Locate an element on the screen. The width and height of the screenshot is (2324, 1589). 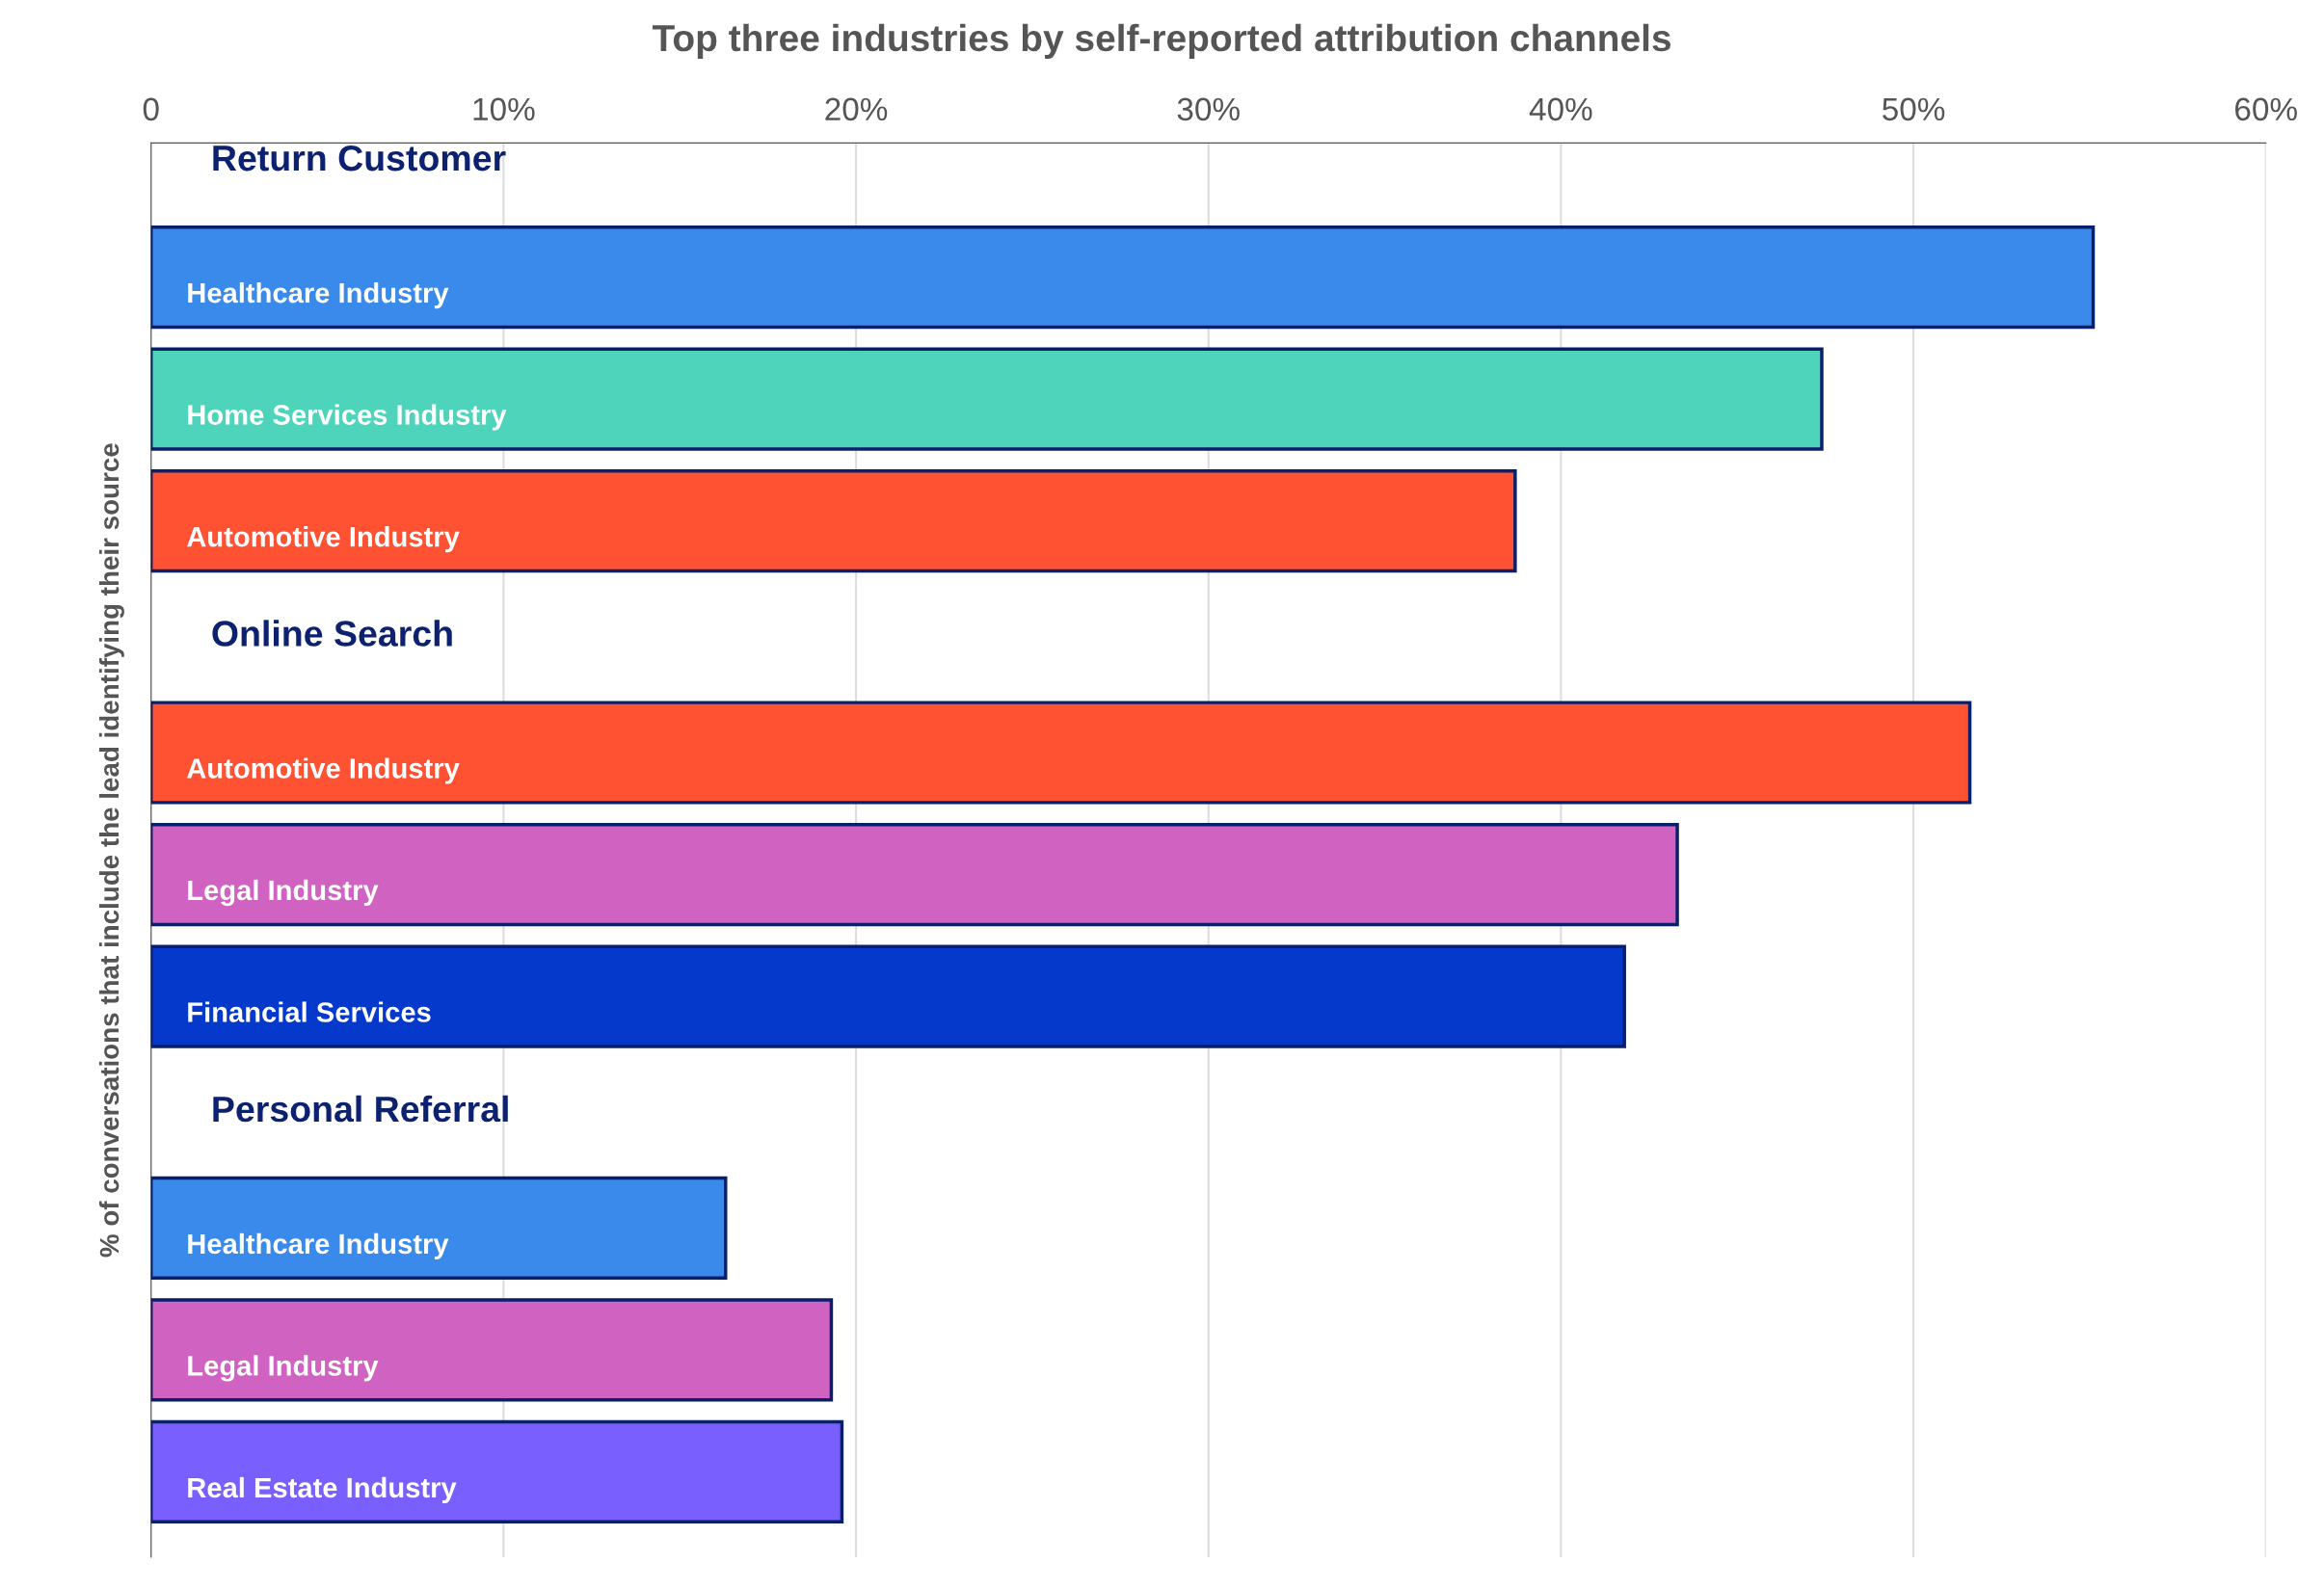
x-tick-label: 30% is located at coordinates (1208, 109).